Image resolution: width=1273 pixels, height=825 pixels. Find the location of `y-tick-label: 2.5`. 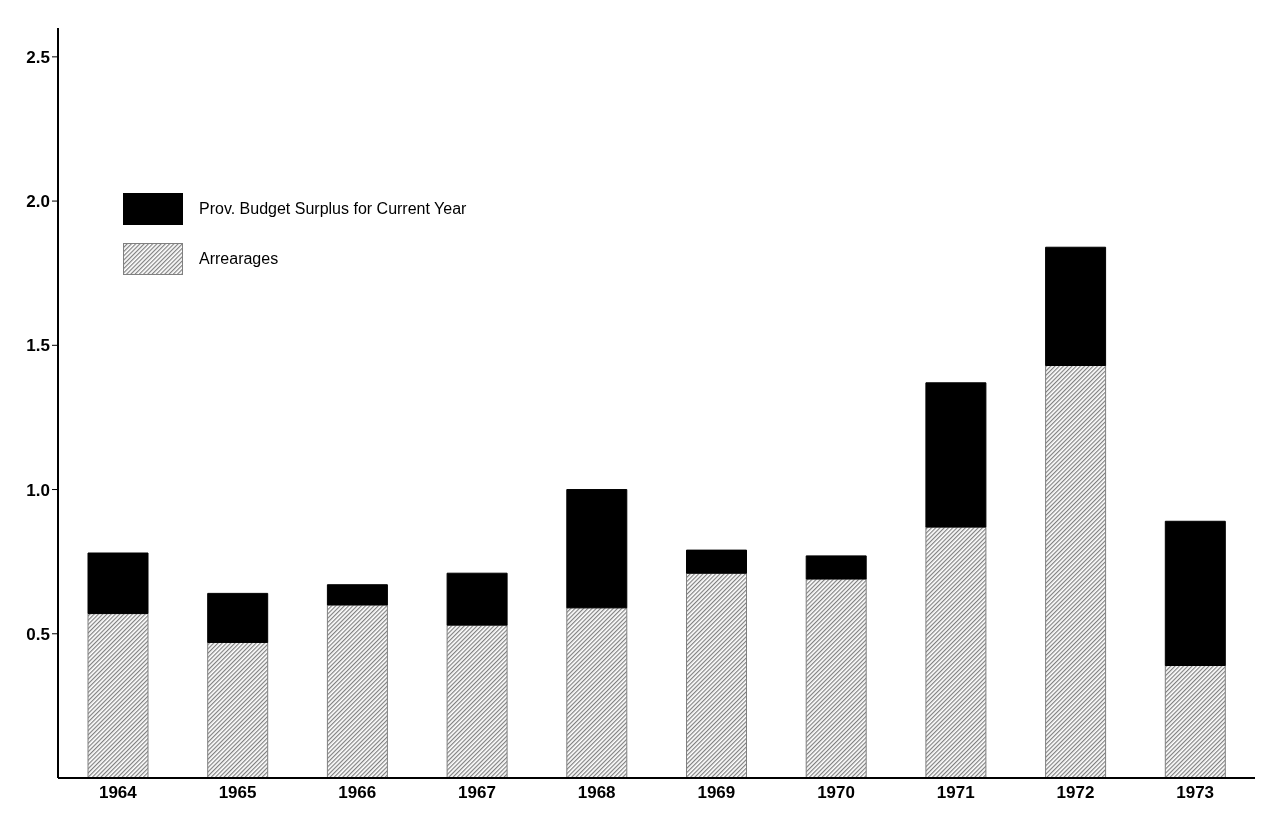

y-tick-label: 2.5 is located at coordinates (38, 57).